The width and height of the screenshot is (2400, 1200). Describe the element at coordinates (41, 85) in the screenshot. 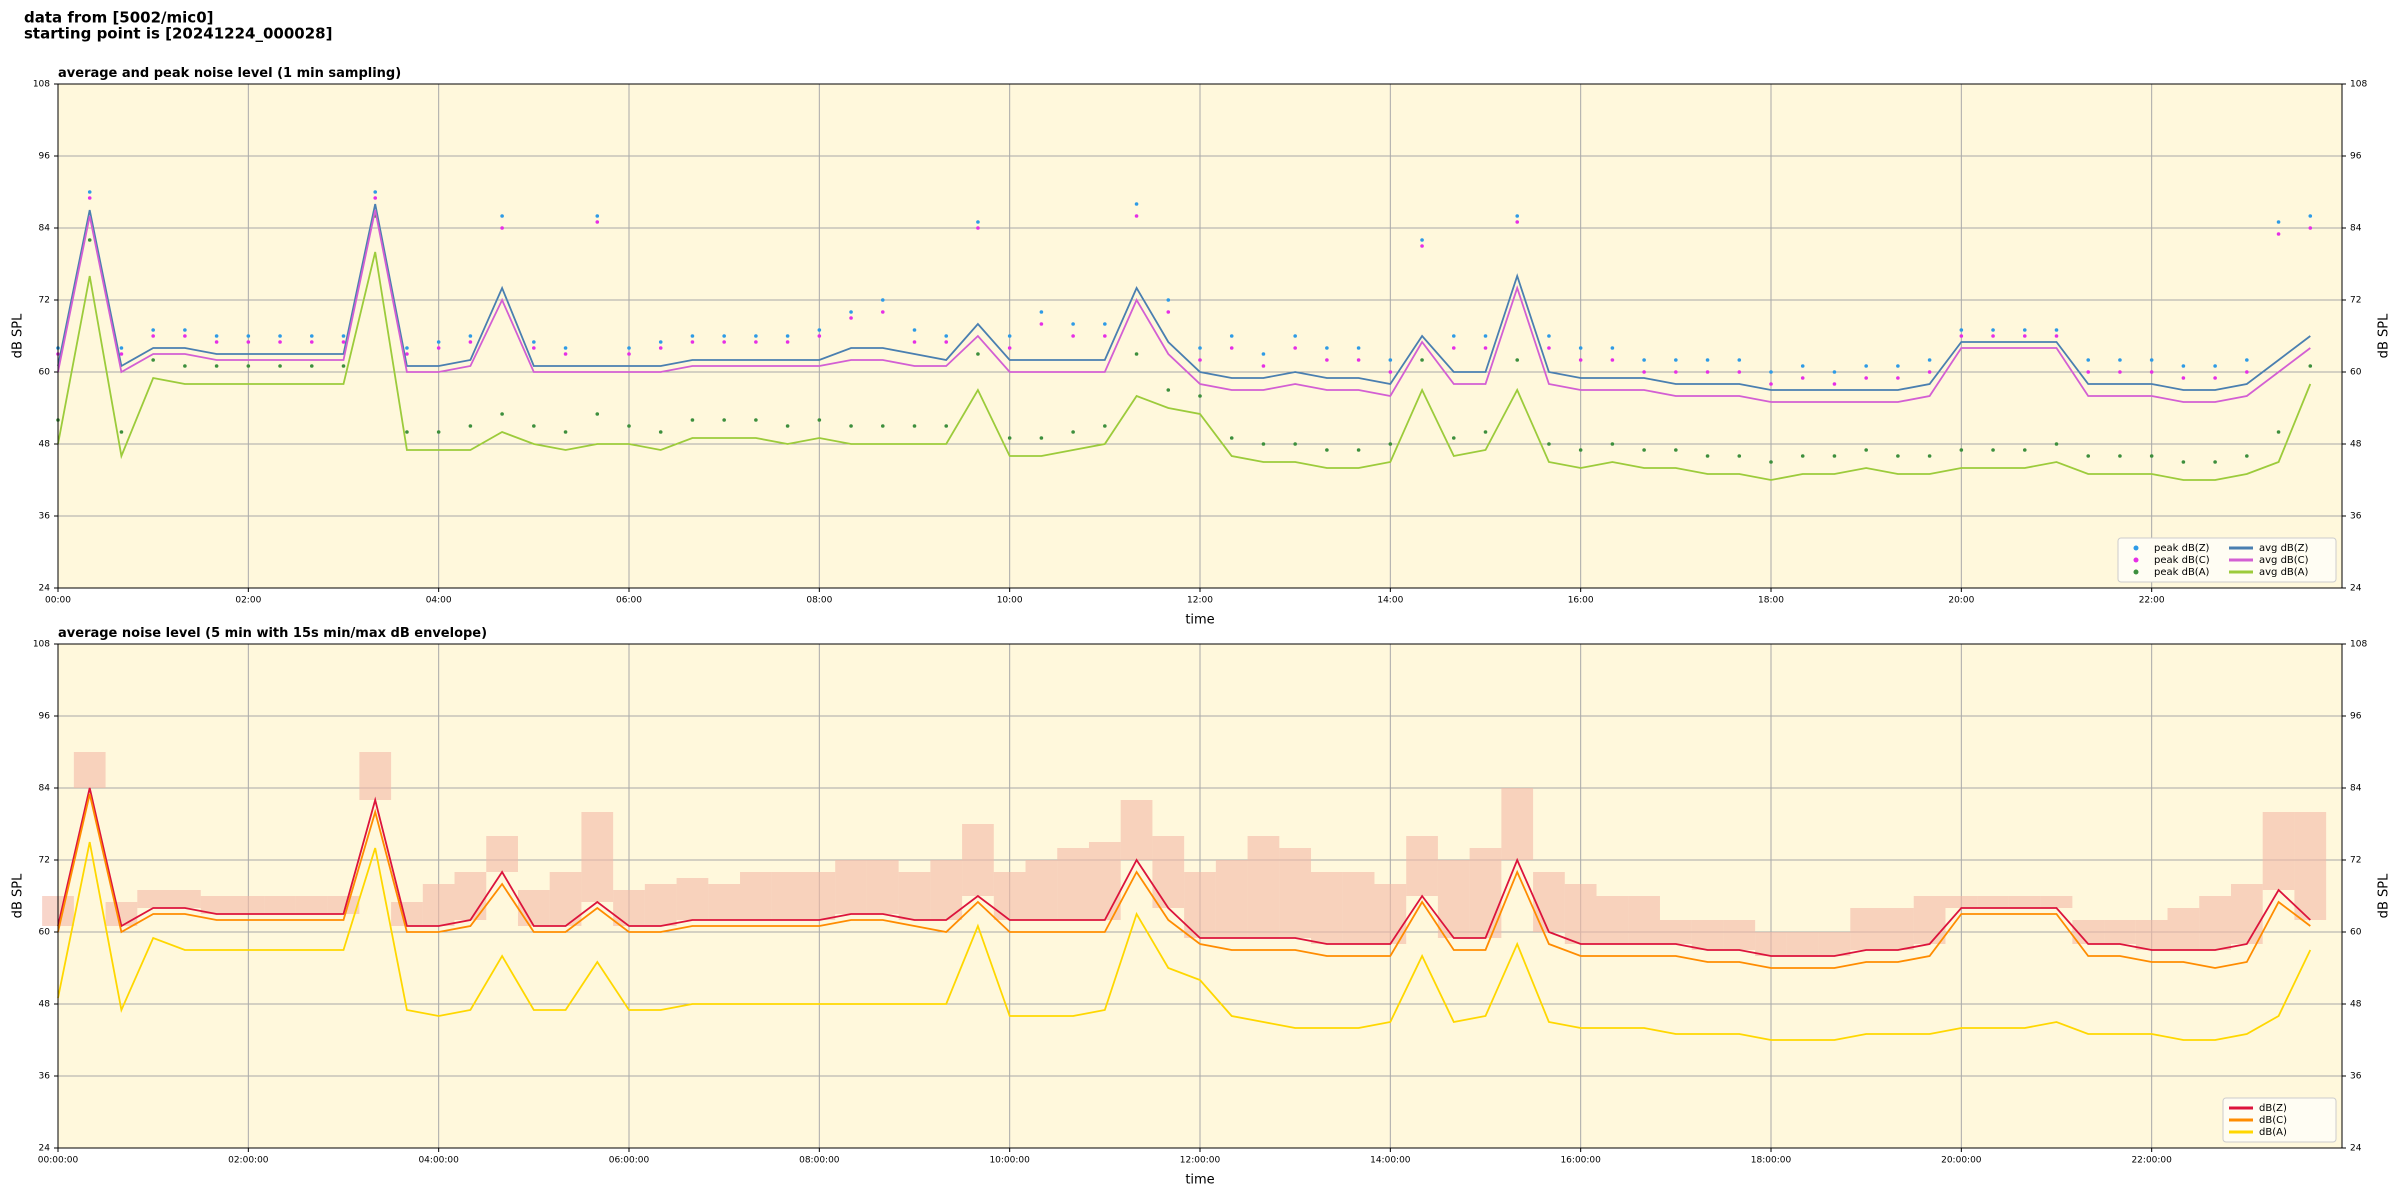

I see `y-tick-label: 108` at that location.